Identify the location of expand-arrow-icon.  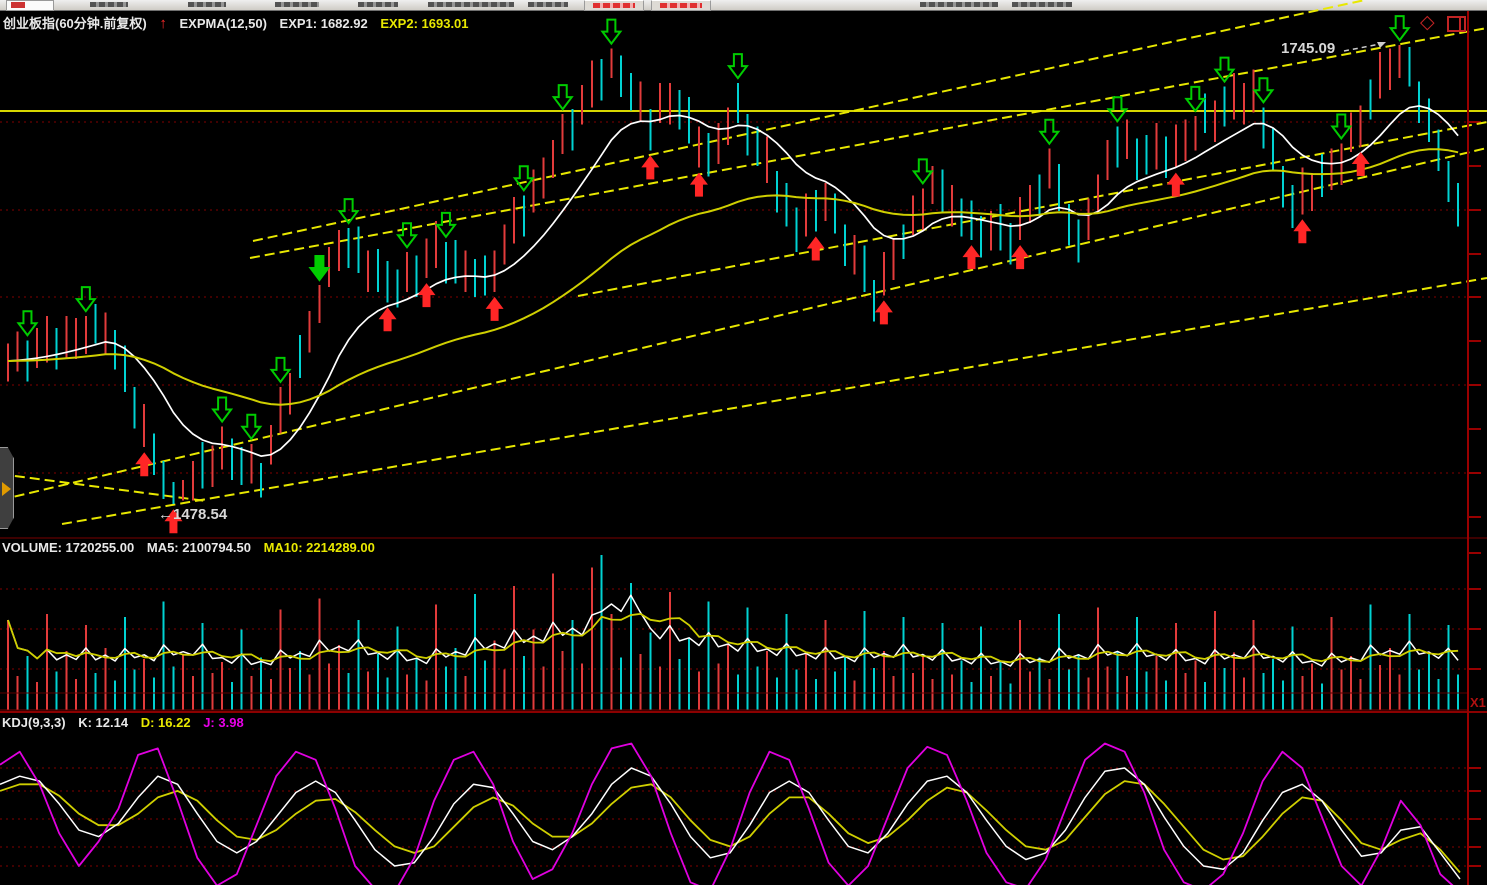
(6, 489).